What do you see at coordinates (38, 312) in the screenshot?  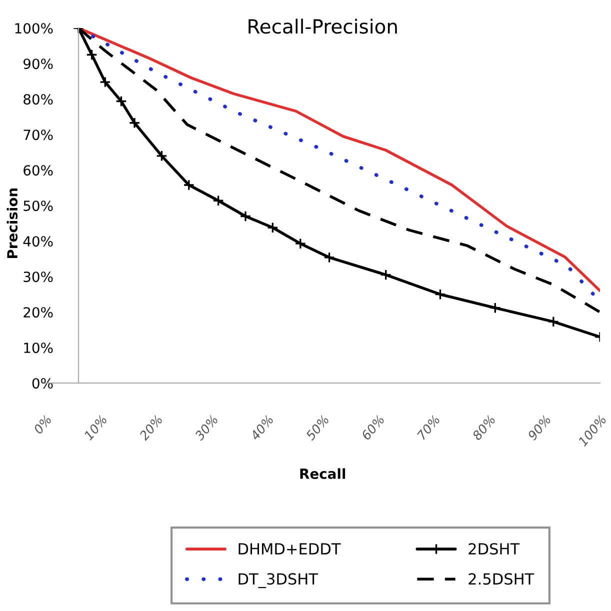 I see `y-tick-label: 20%` at bounding box center [38, 312].